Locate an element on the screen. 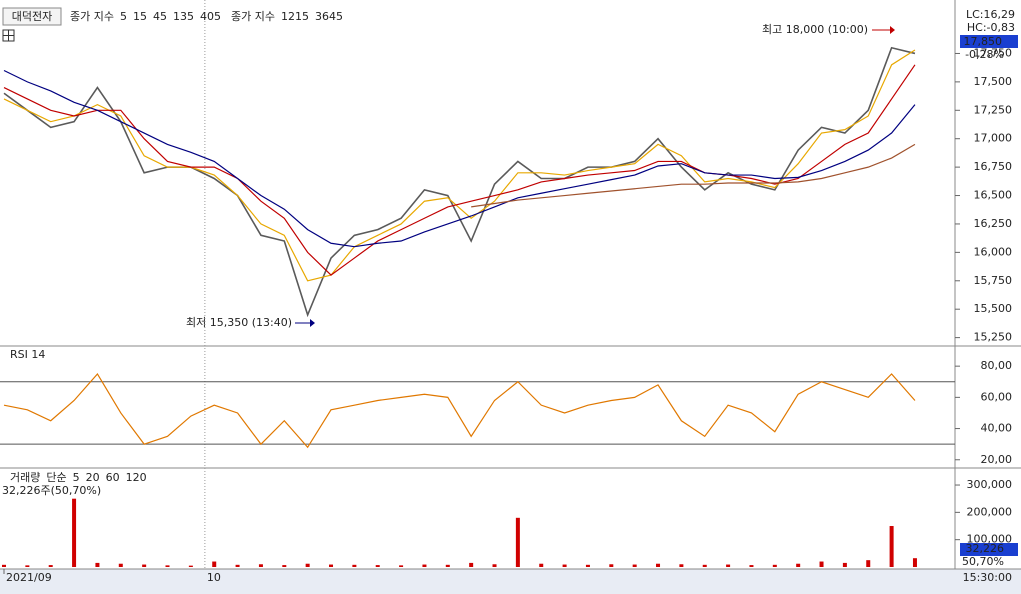  y-tick-label: 17,250 is located at coordinates (993, 109).